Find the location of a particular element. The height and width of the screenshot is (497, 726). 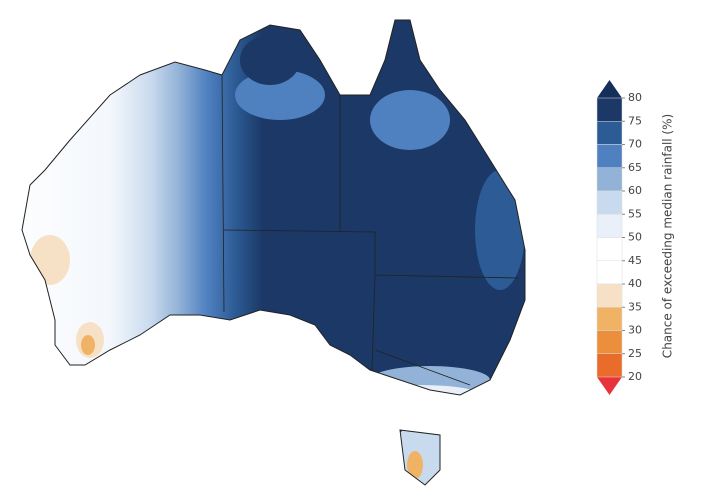

legend-title: Chance of exceeding median rainfall (%) is located at coordinates (668, 236).